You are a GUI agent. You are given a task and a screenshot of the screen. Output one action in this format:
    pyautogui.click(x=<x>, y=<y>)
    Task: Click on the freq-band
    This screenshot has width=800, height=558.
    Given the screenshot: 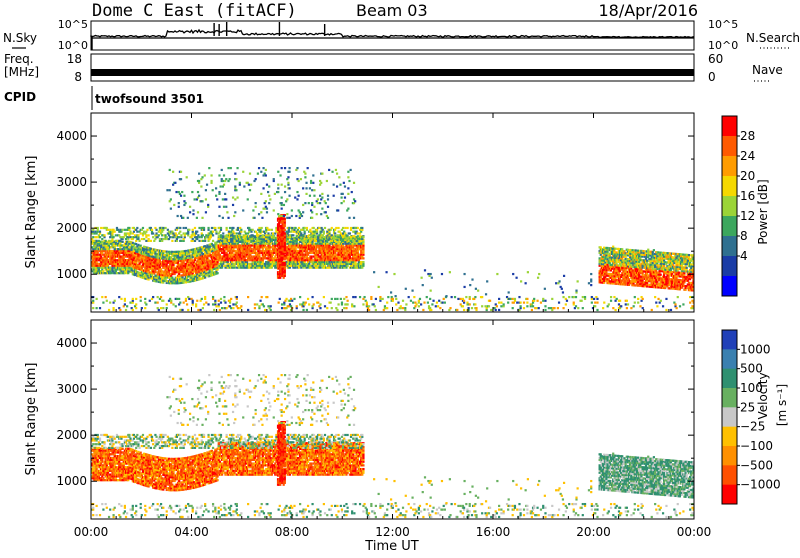 What is the action you would take?
    pyautogui.click(x=392, y=72)
    